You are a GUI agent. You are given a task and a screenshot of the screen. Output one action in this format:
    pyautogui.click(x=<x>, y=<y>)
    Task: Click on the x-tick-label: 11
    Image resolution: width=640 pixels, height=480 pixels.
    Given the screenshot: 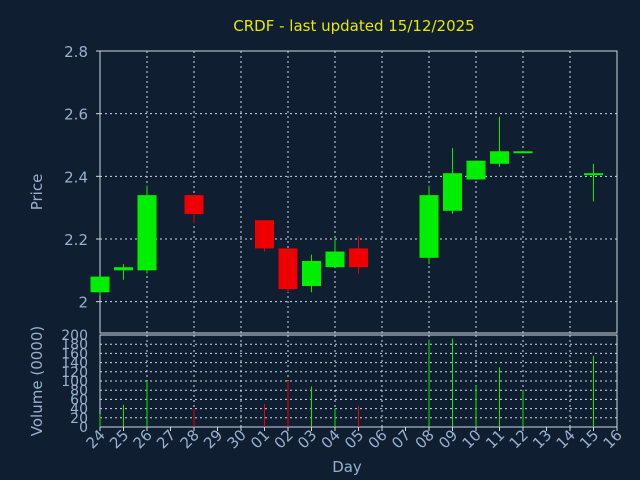 What is the action you would take?
    pyautogui.click(x=495, y=439)
    